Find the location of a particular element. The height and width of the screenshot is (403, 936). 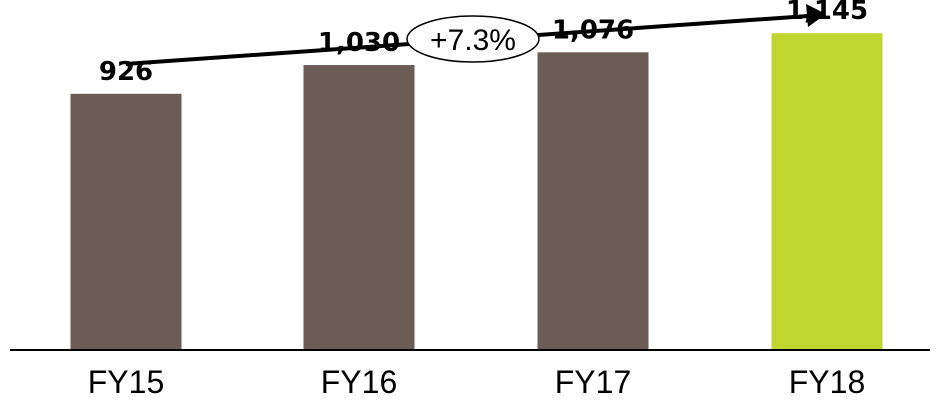

category-label-fy18: FY18 is located at coordinates (827, 382).